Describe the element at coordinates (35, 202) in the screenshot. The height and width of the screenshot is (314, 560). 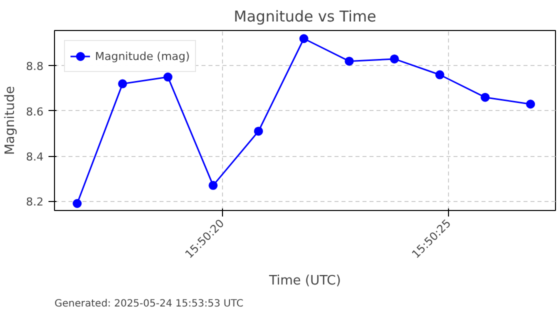
I see `y-tick-label: 8.2` at that location.